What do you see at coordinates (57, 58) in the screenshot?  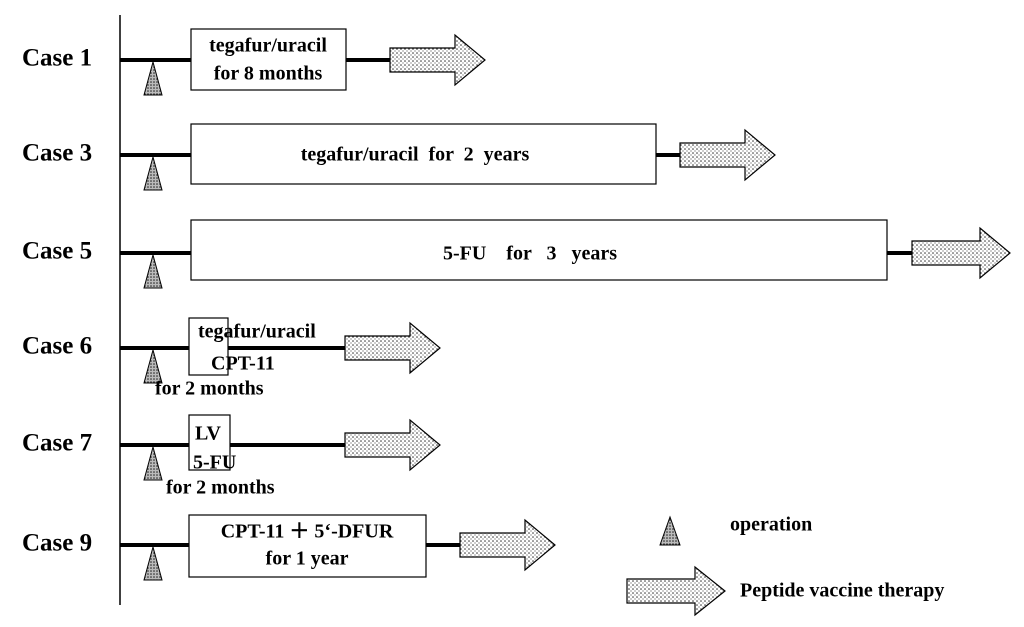 I see `case-label: Case 1` at bounding box center [57, 58].